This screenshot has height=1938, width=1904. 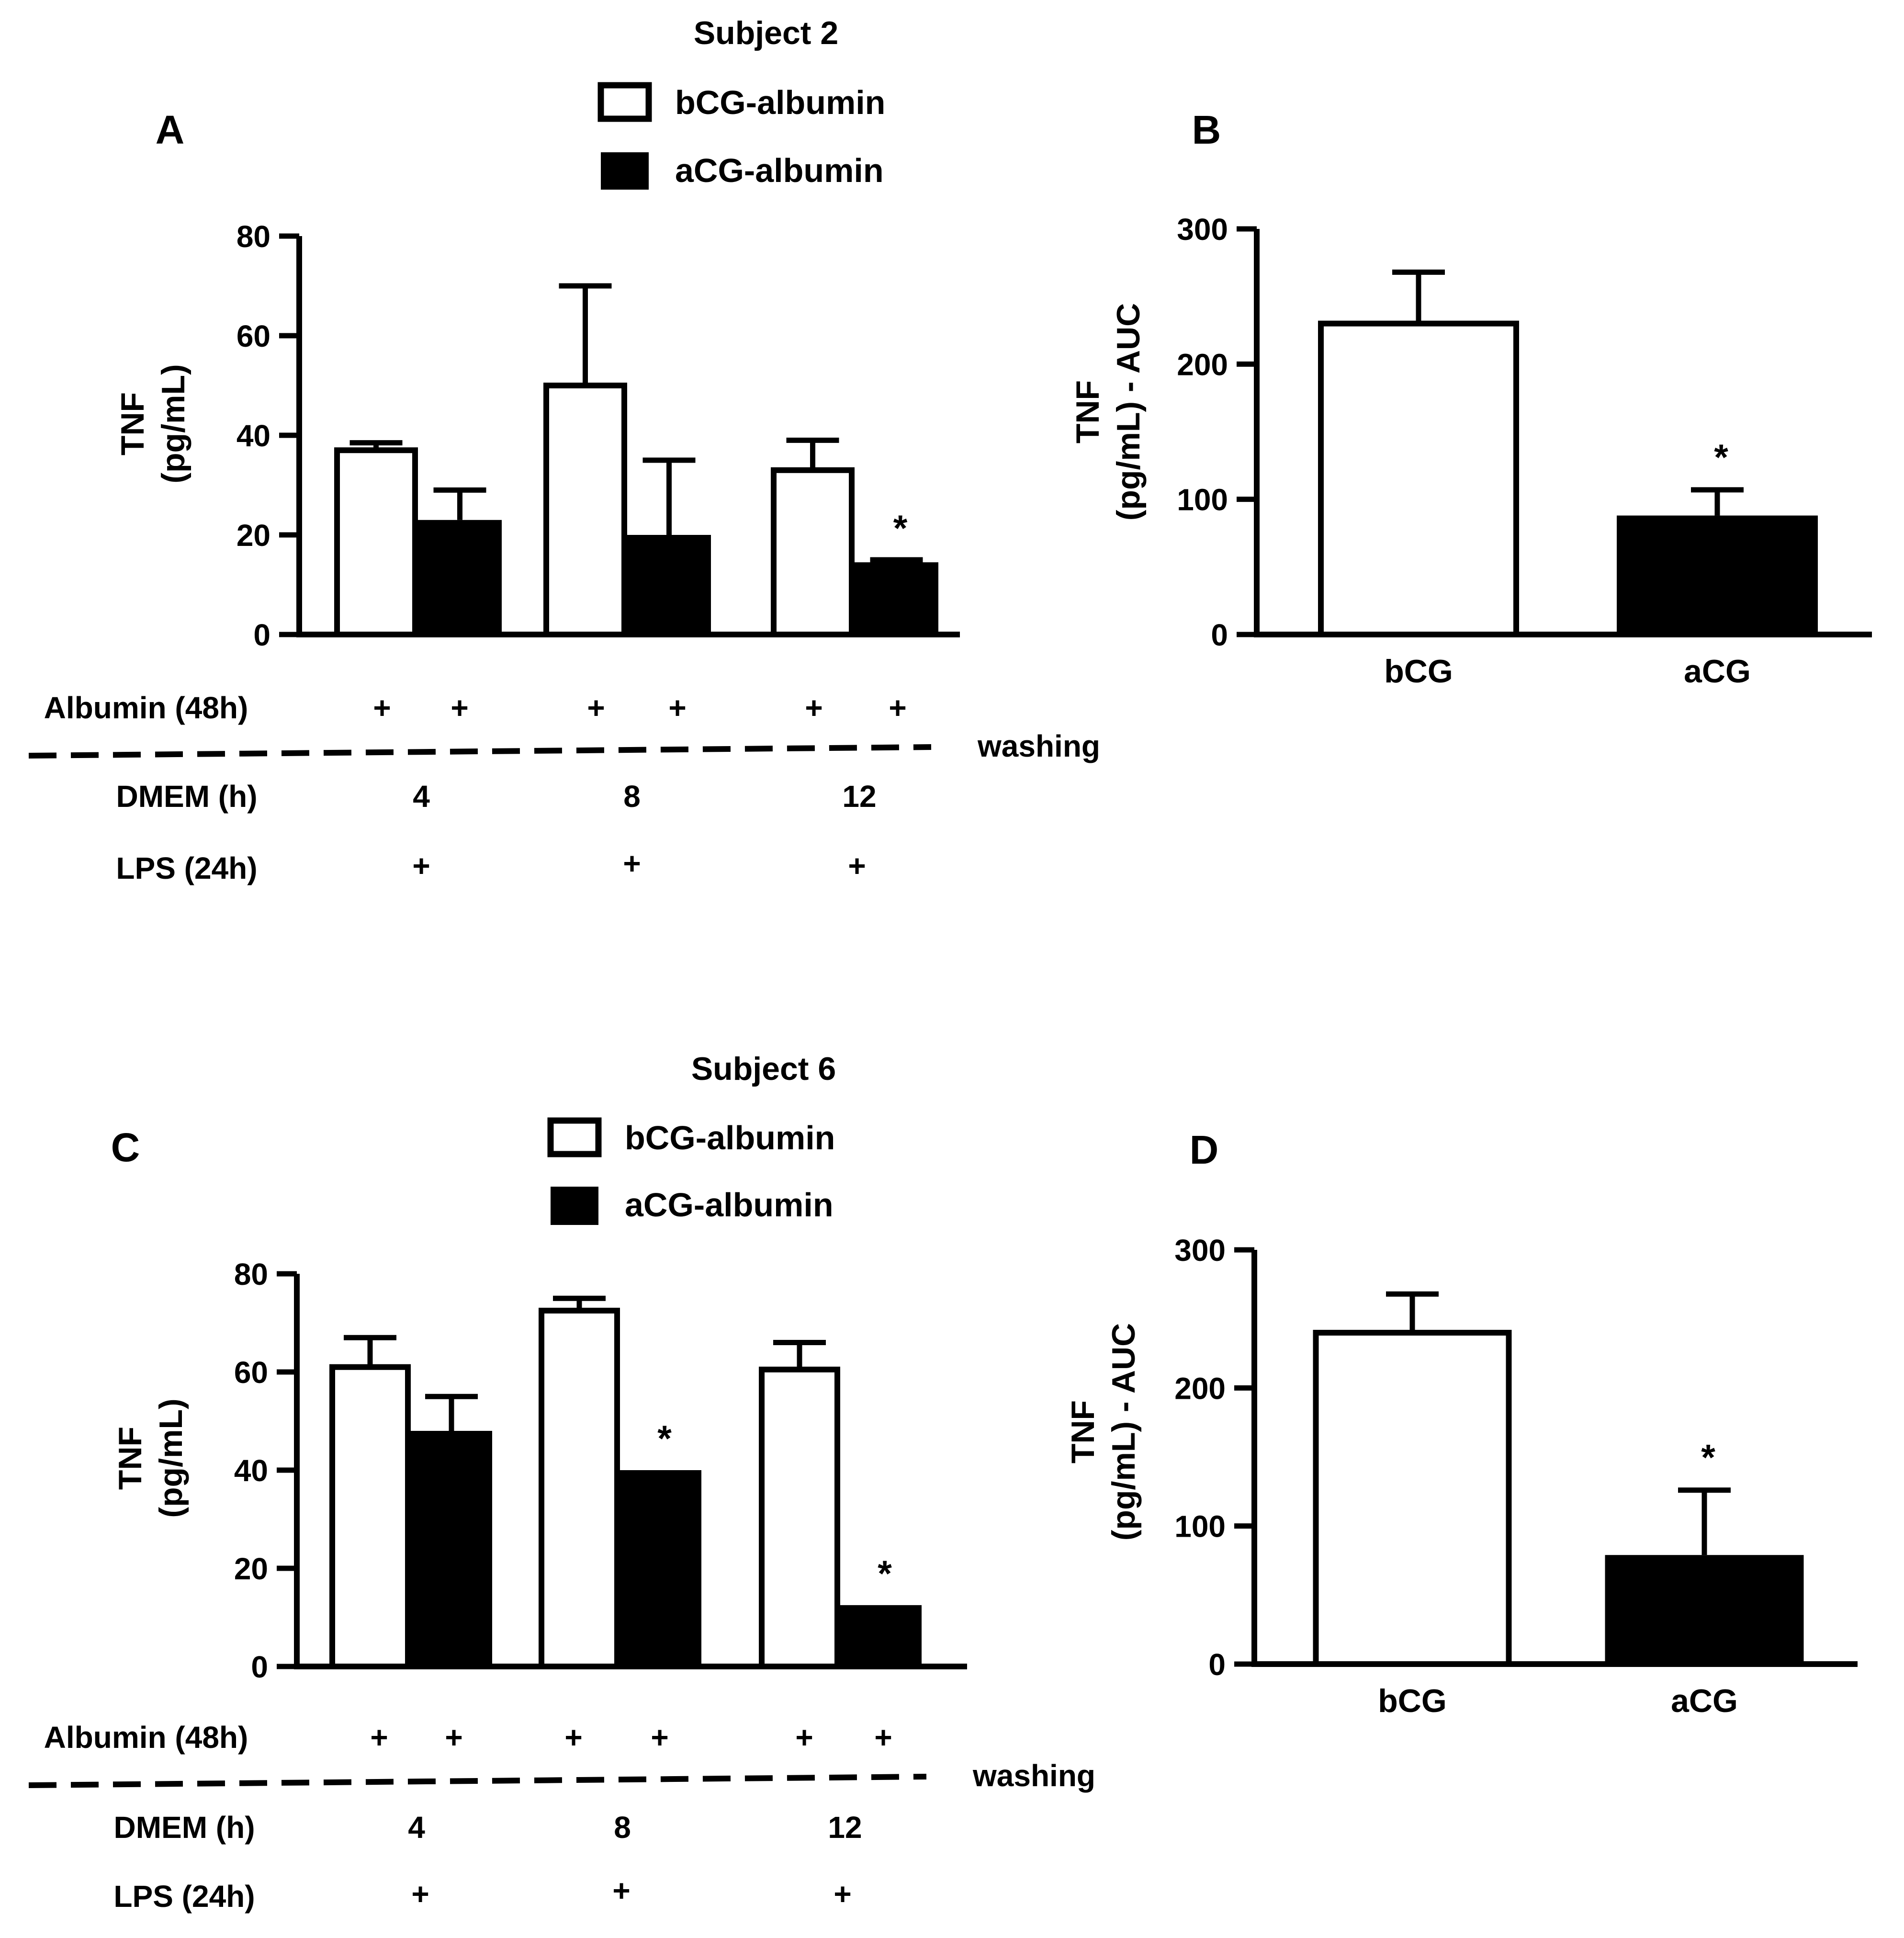 What do you see at coordinates (766, 33) in the screenshot?
I see `subject-title: Subject 2` at bounding box center [766, 33].